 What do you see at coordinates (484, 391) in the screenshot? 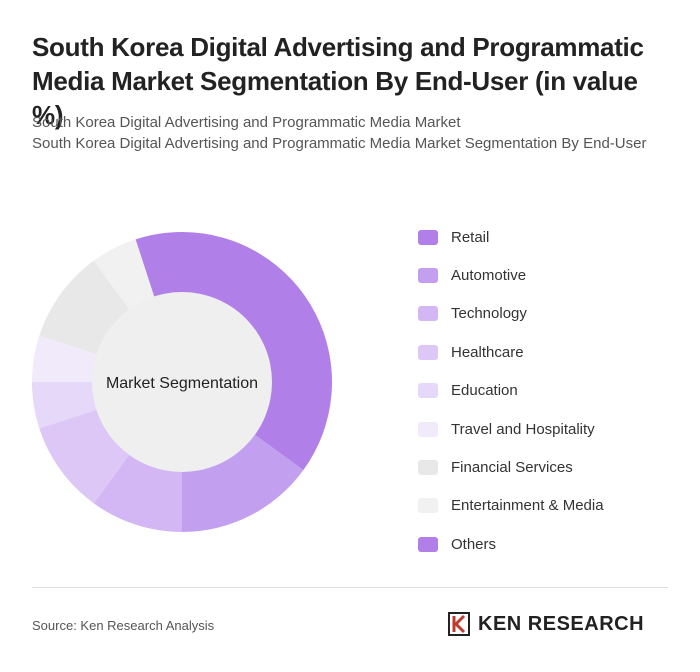
I see `legend-label: Education` at bounding box center [484, 391].